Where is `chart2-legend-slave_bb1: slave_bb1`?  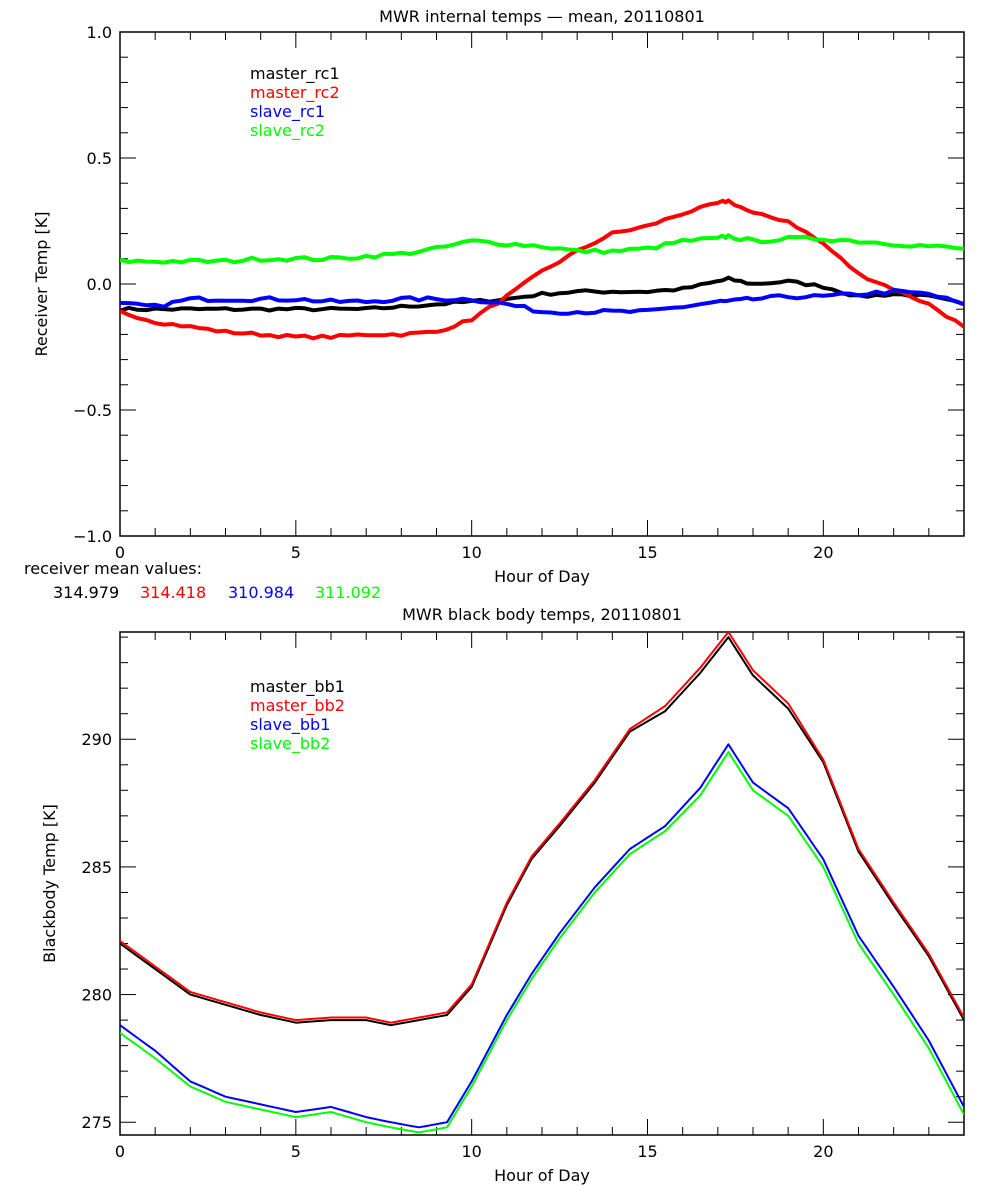 chart2-legend-slave_bb1: slave_bb1 is located at coordinates (290, 725).